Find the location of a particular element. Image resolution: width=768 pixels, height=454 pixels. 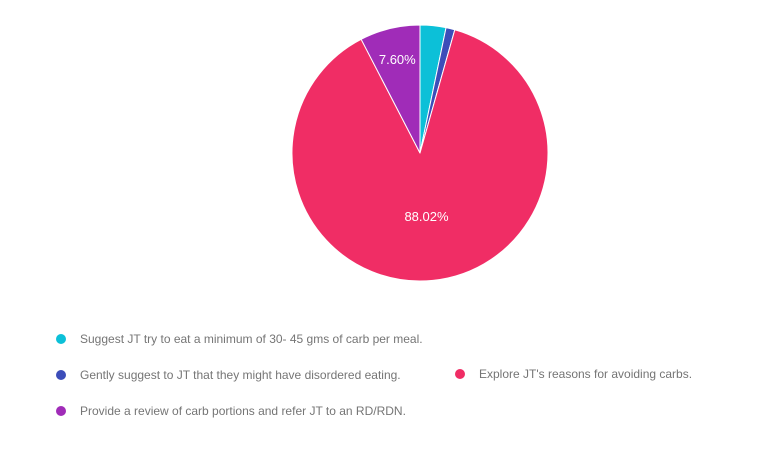

pie-slice-label: 7.60% is located at coordinates (397, 59).